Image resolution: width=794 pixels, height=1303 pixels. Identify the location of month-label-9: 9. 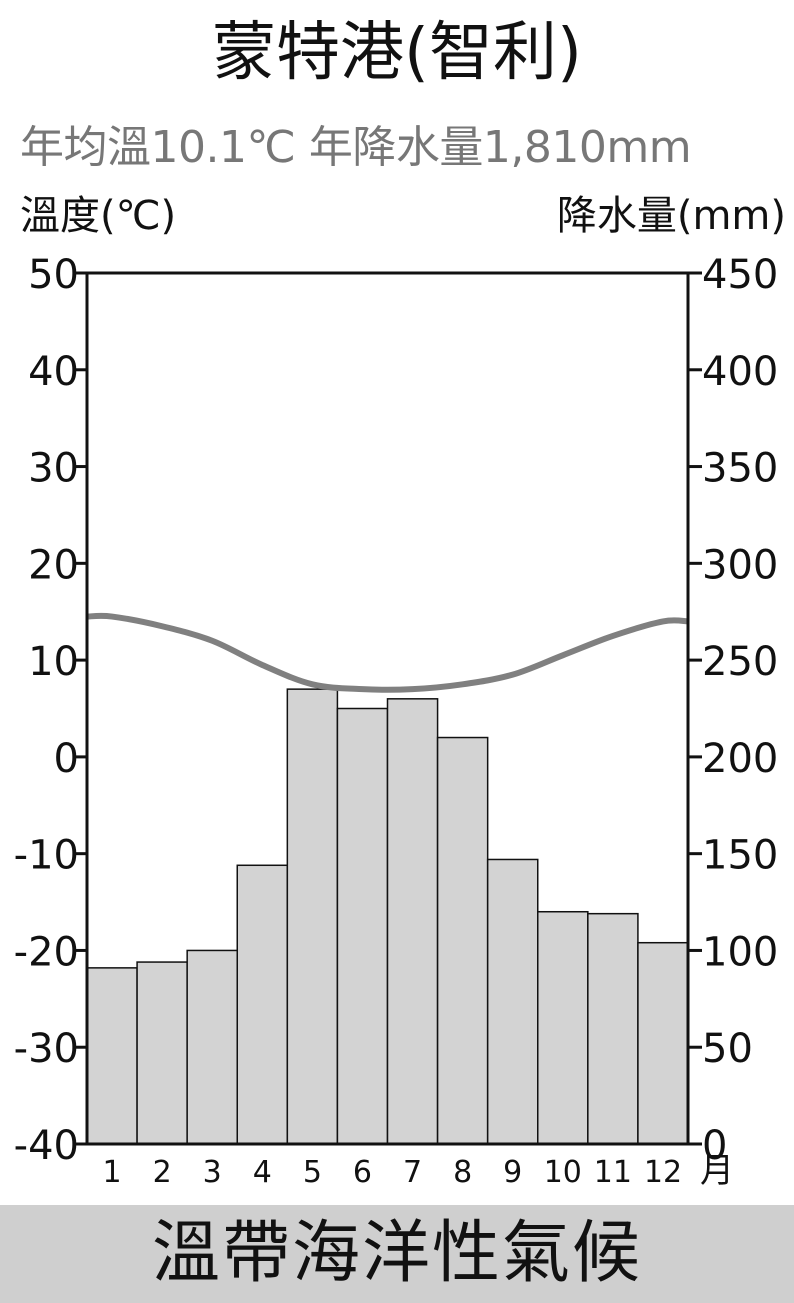
(512, 1172).